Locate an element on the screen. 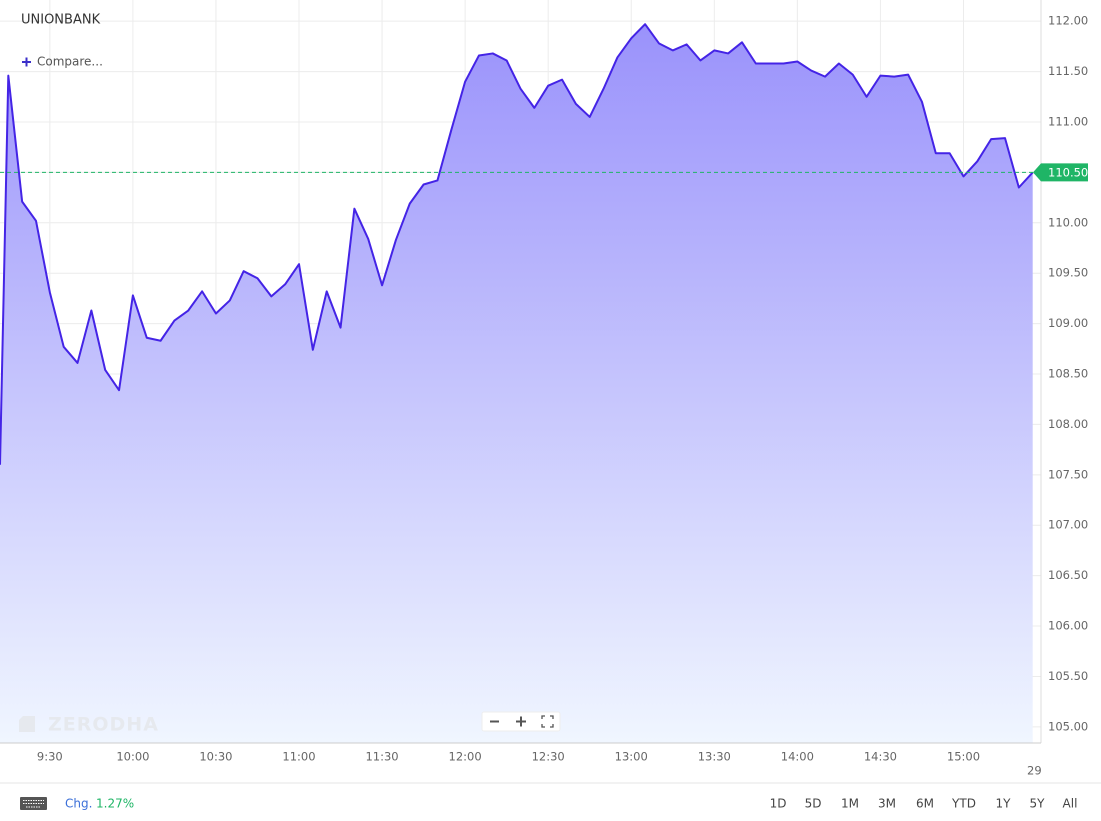 The image size is (1101, 821). x-tick-label: 13:30 is located at coordinates (714, 757).